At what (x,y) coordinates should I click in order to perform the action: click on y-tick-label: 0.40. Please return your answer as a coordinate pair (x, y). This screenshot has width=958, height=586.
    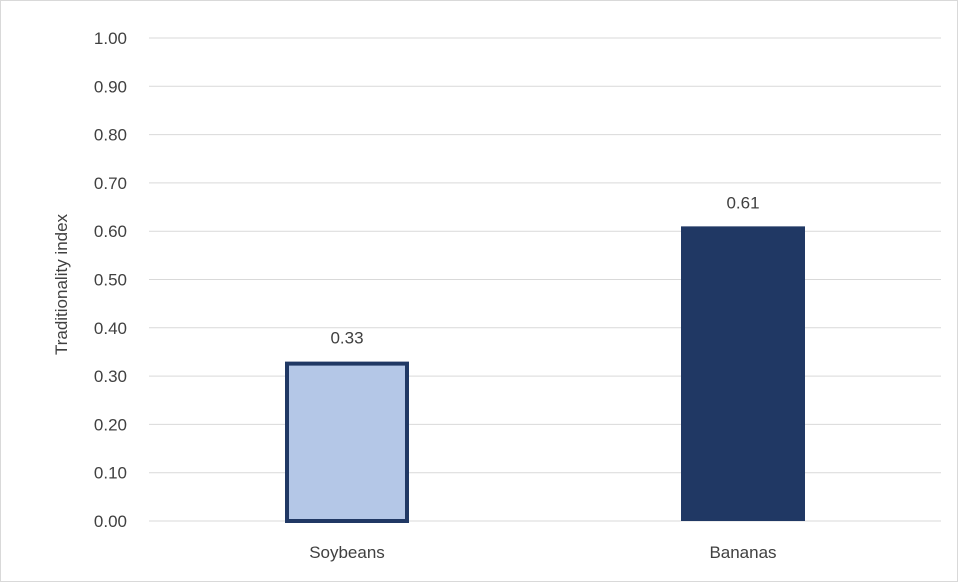
    Looking at the image, I should click on (110, 328).